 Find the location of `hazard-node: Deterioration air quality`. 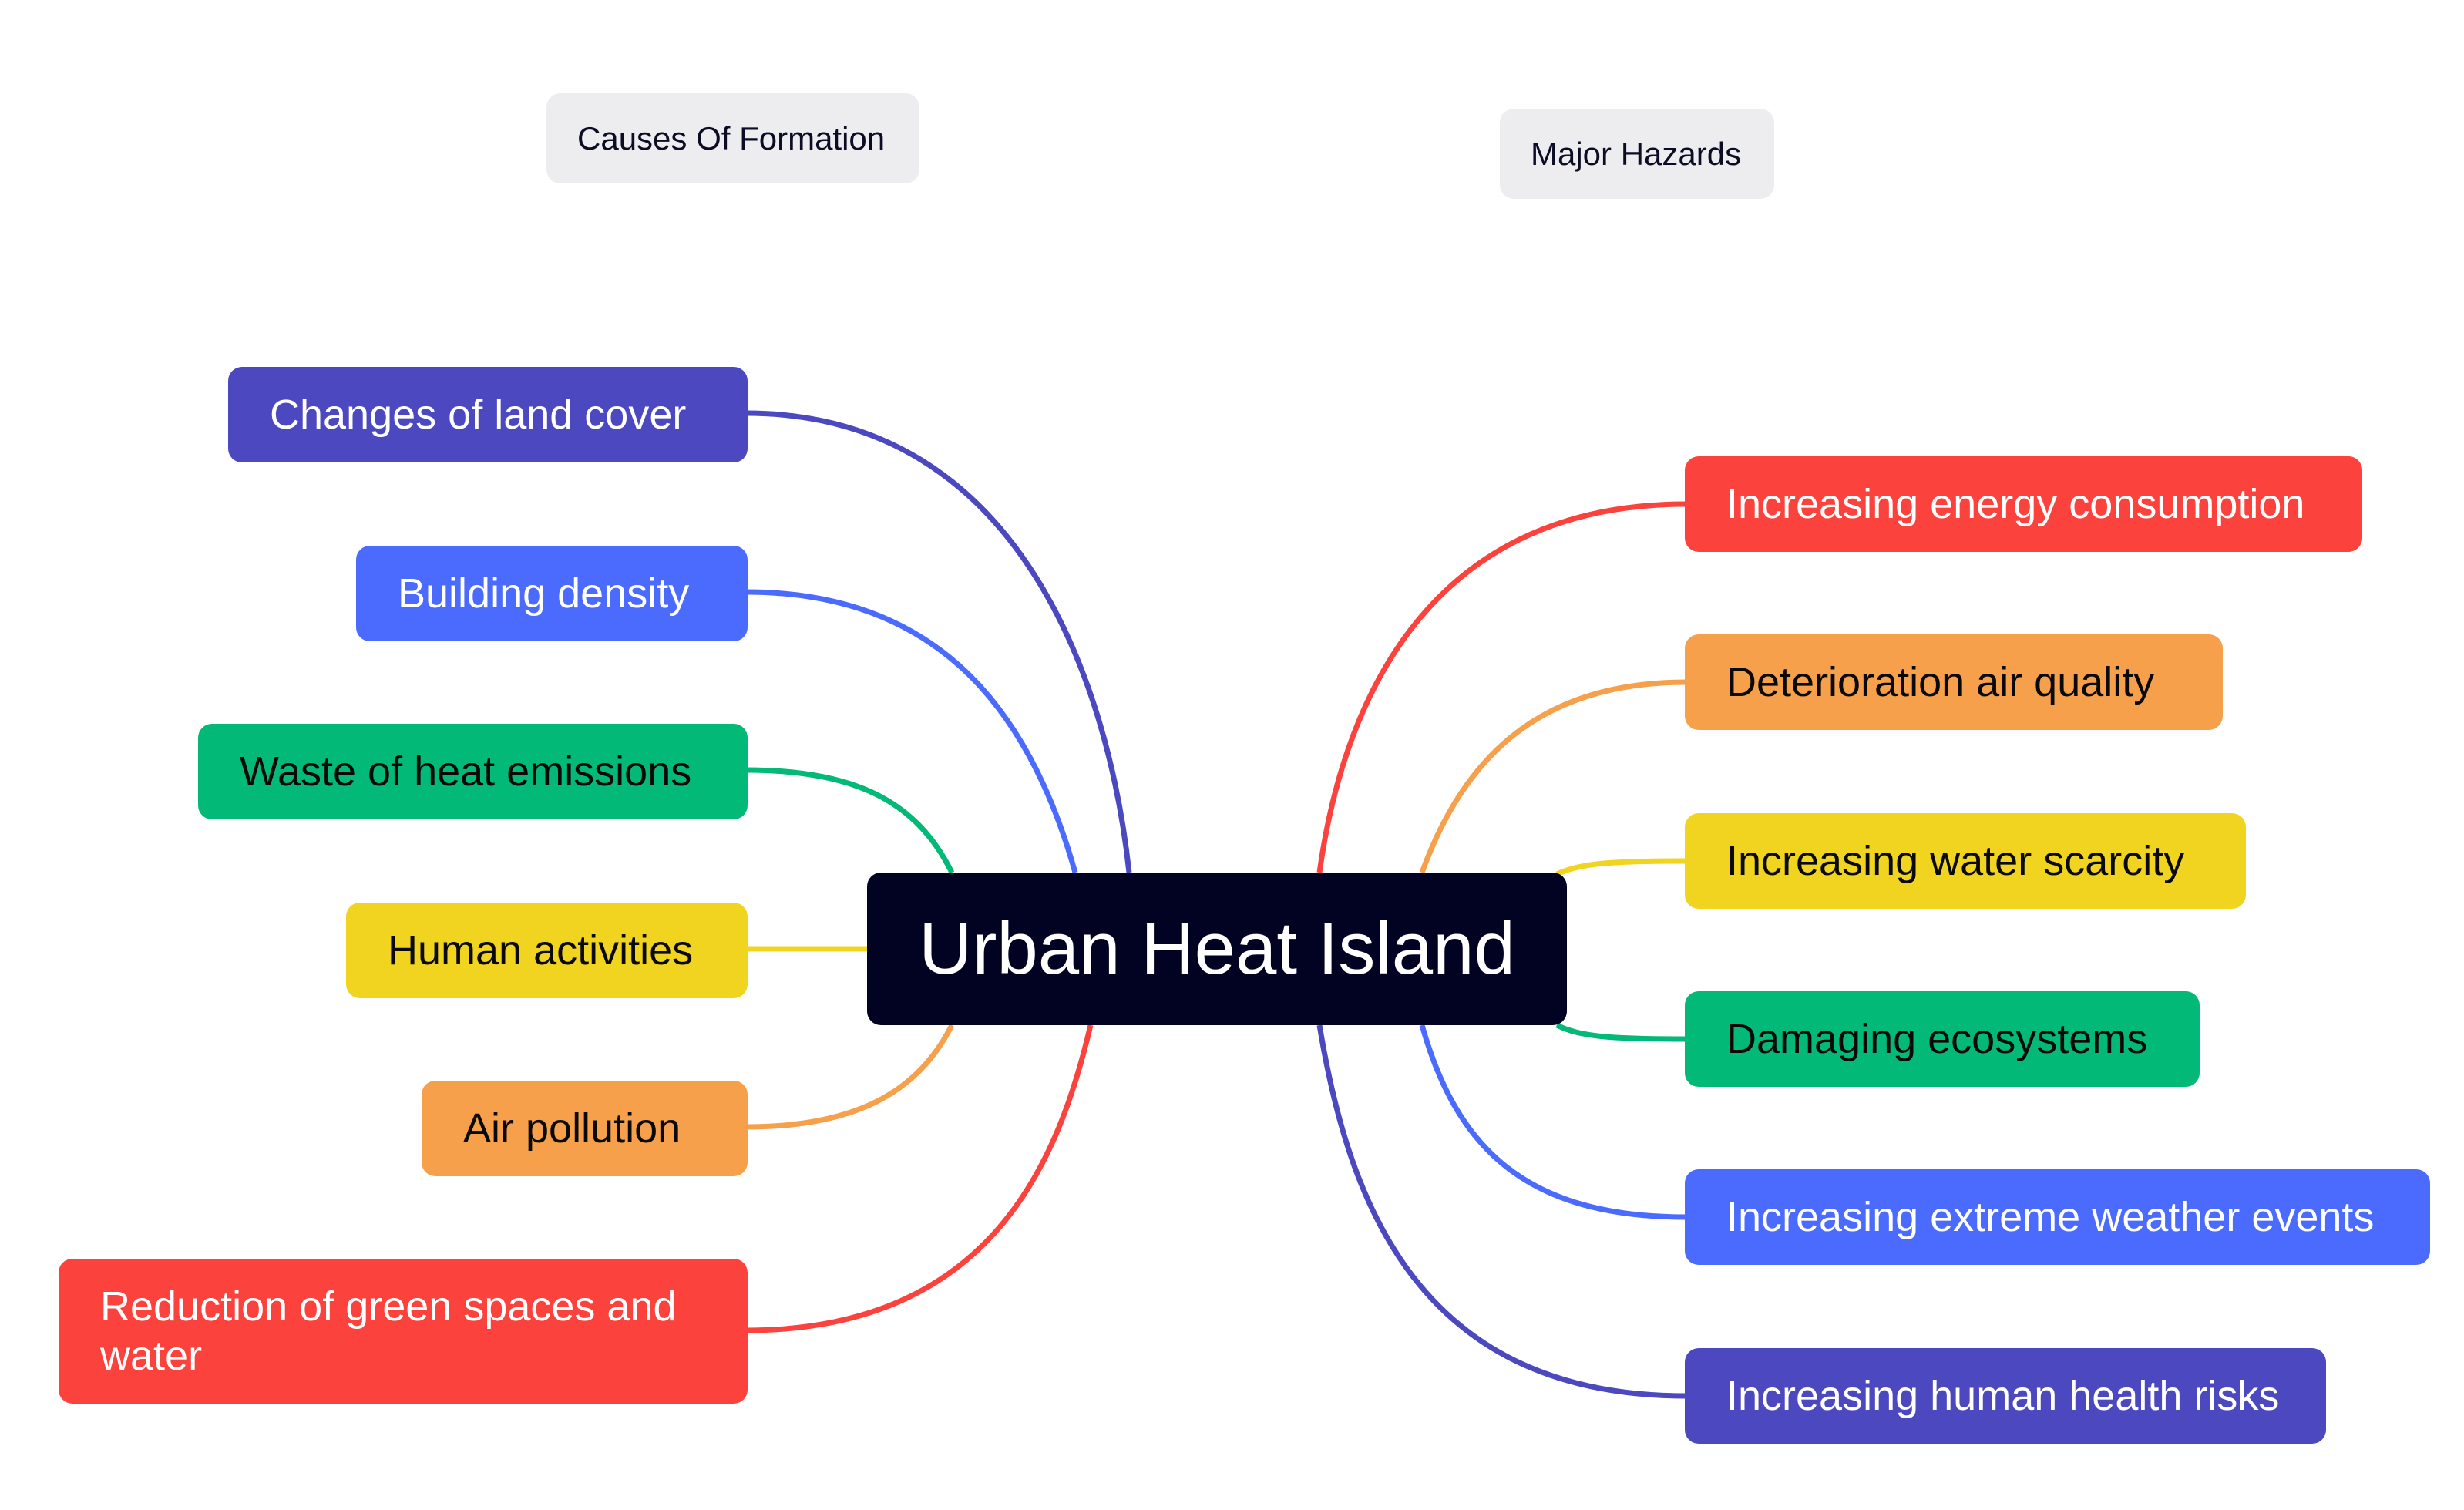

hazard-node: Deterioration air quality is located at coordinates (1954, 682).